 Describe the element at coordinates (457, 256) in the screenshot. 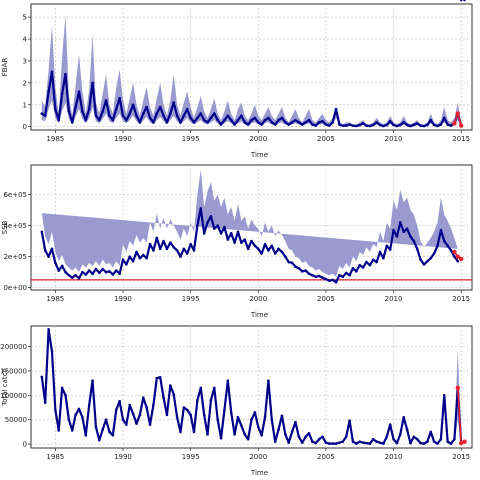

I see `ssb-highlight-point` at that location.